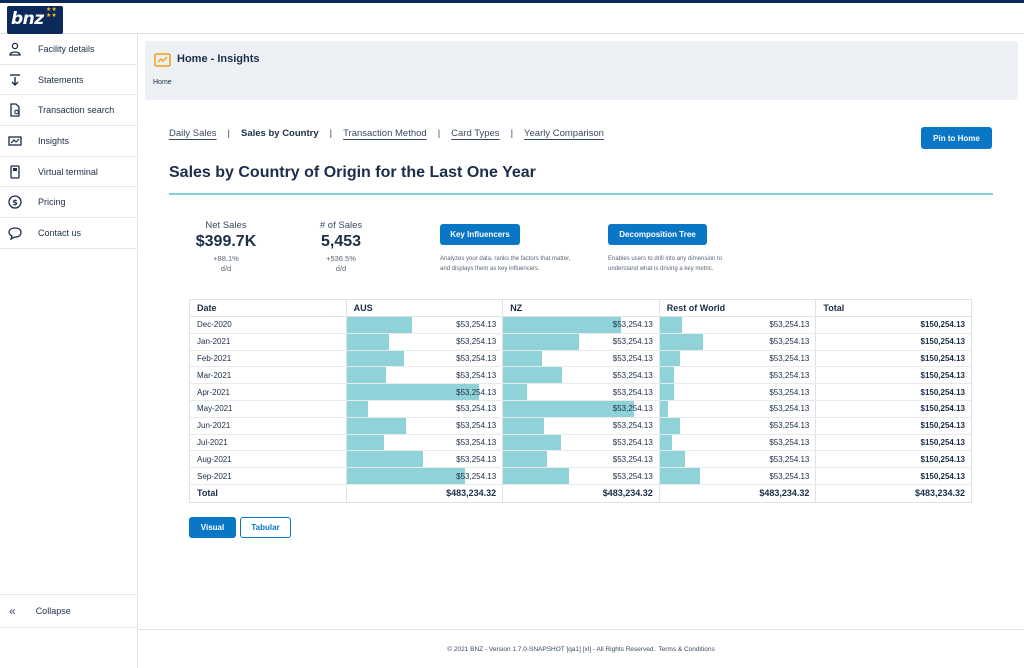 Image resolution: width=1024 pixels, height=668 pixels. I want to click on sidebar-item-statements: Statements, so click(68, 80).